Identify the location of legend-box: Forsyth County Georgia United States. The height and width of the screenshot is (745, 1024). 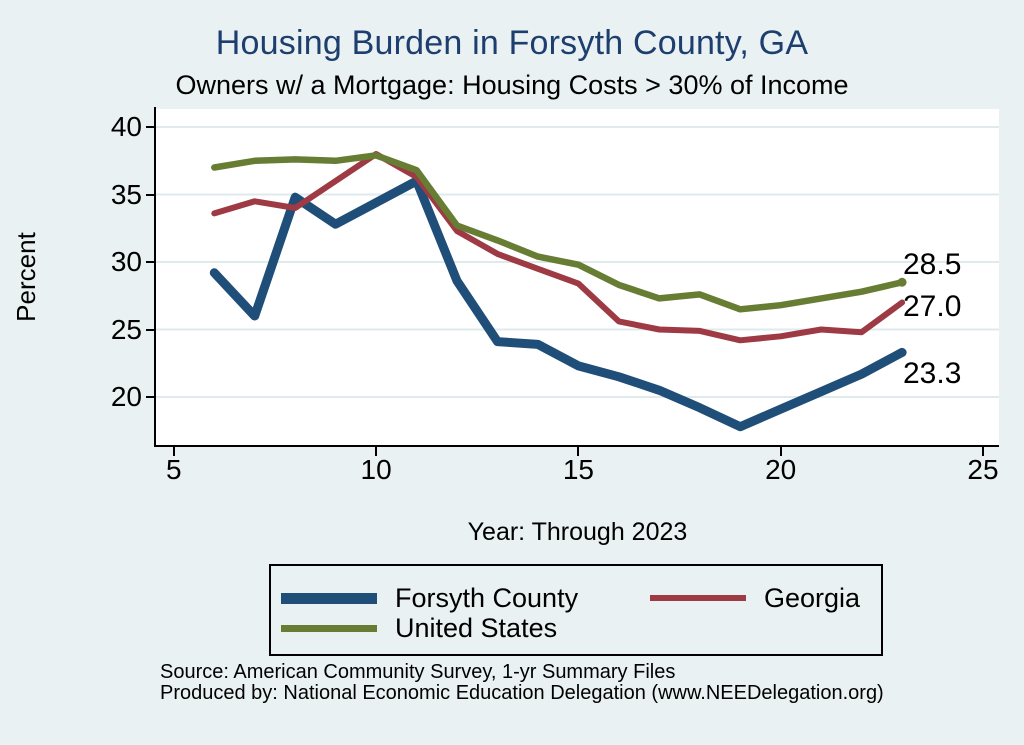
(576, 610).